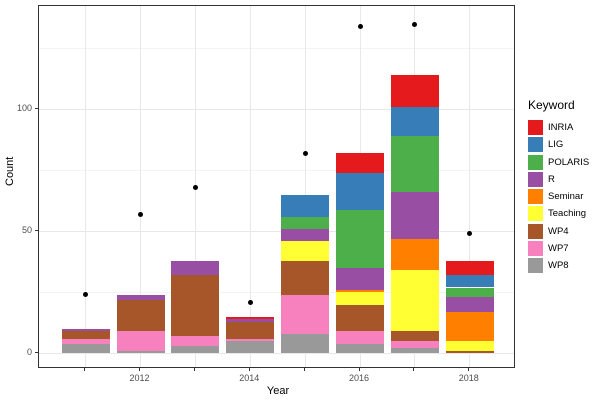 This screenshot has height=400, width=600. What do you see at coordinates (359, 369) in the screenshot?
I see `x-tick-2016` at bounding box center [359, 369].